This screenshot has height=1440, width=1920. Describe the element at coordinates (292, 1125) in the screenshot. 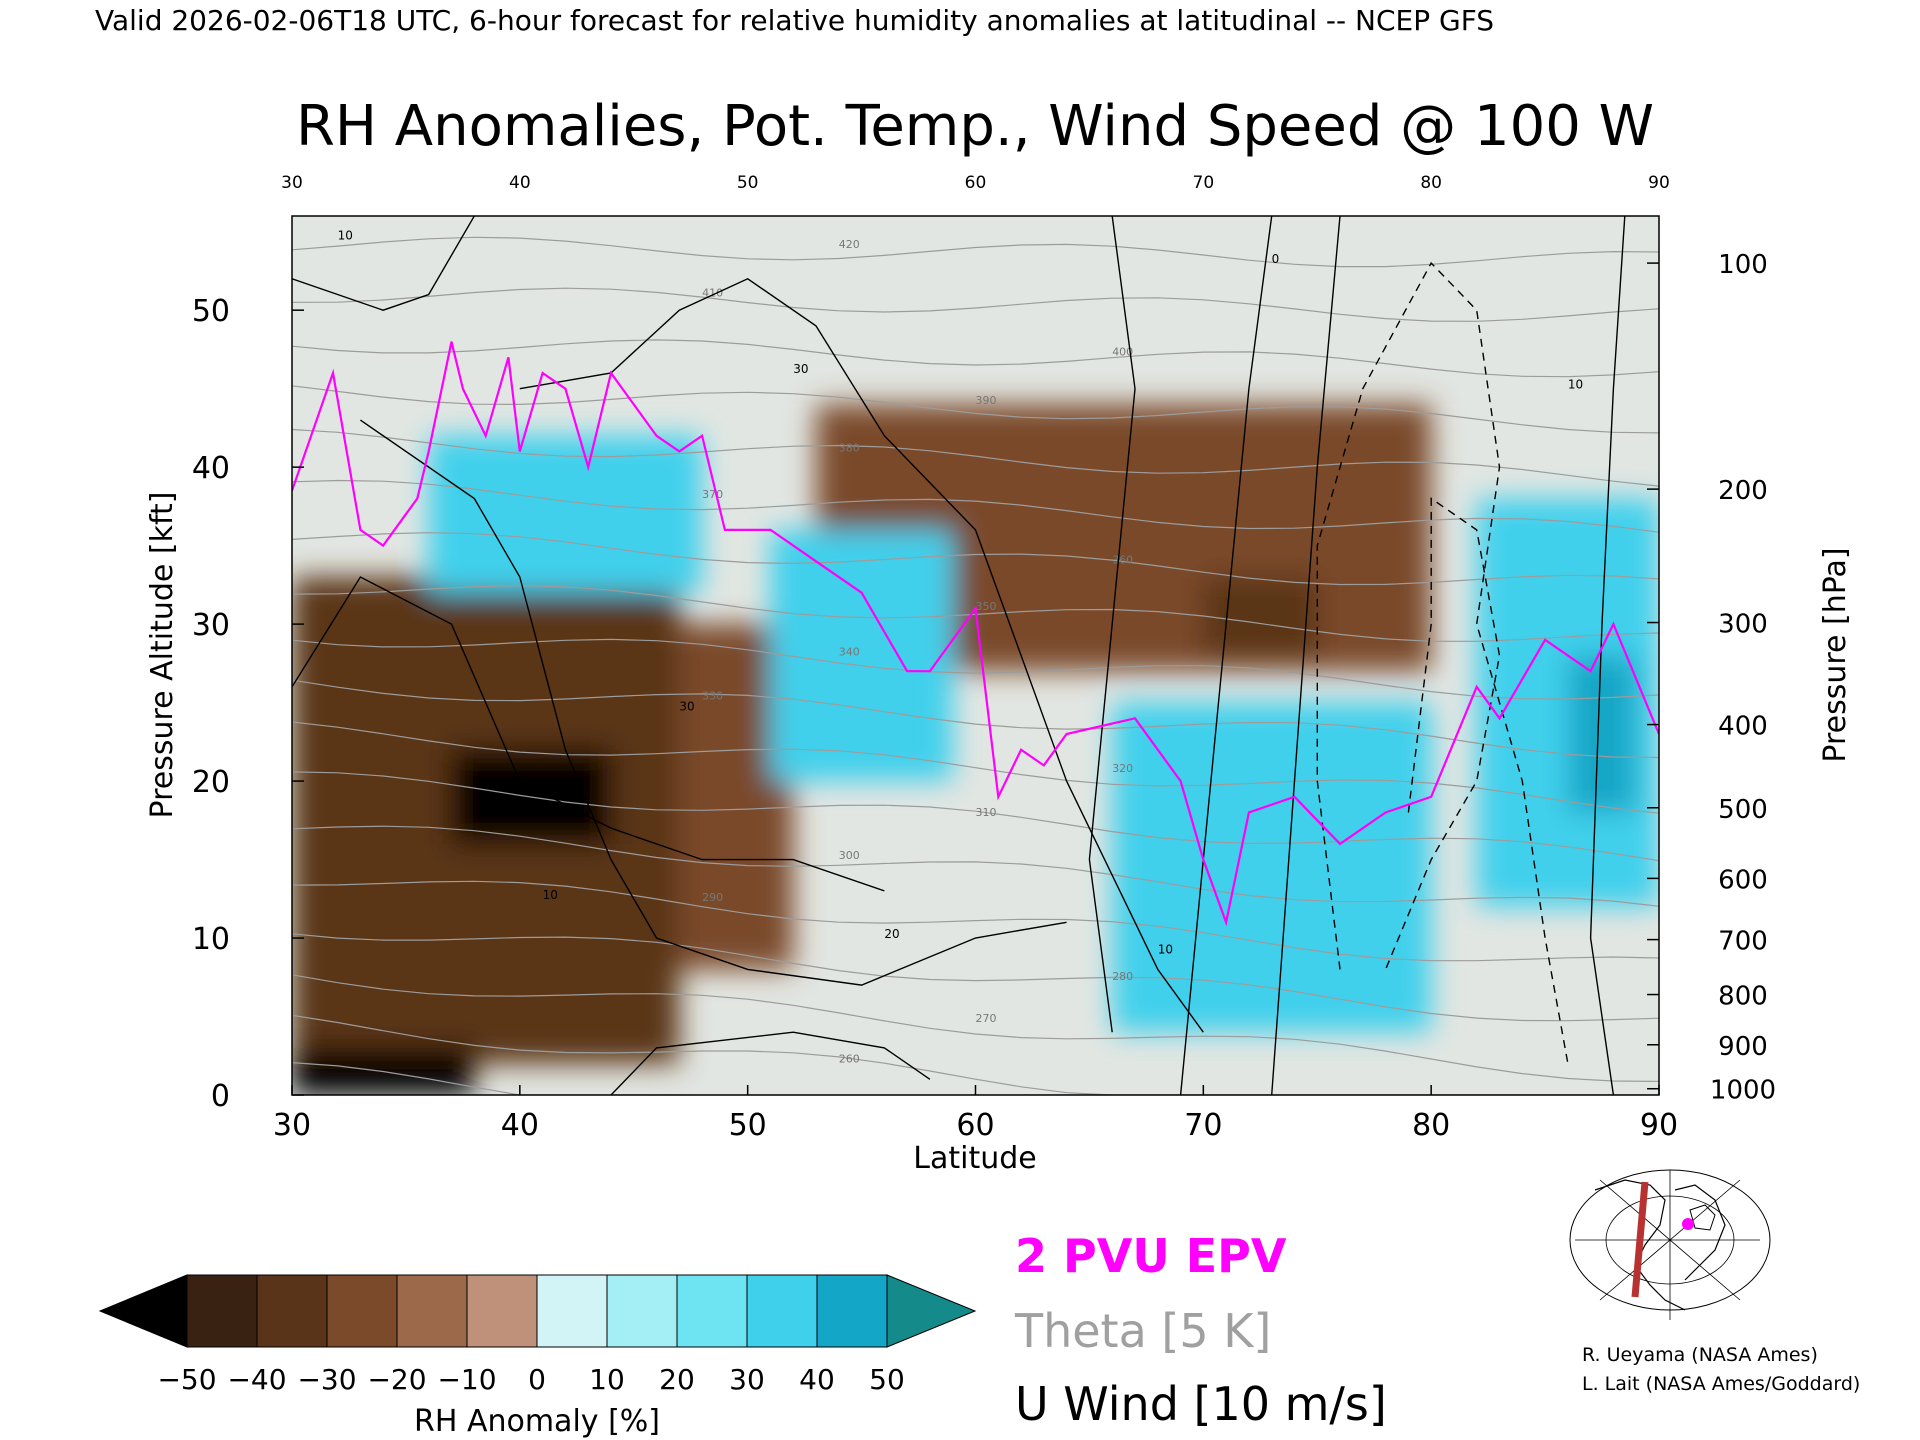

I see `x-tick-label: 30` at that location.